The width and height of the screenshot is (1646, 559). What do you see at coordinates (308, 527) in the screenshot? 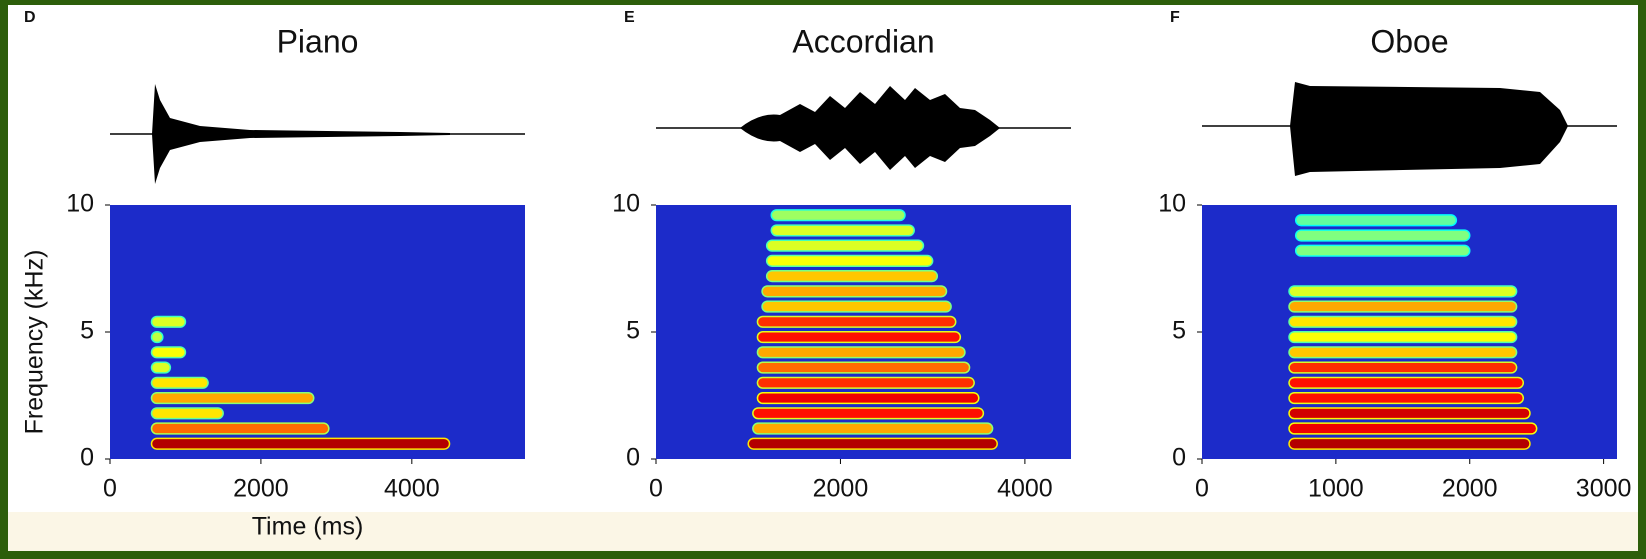
I see `x-axis-label: Time (ms)` at bounding box center [308, 527].